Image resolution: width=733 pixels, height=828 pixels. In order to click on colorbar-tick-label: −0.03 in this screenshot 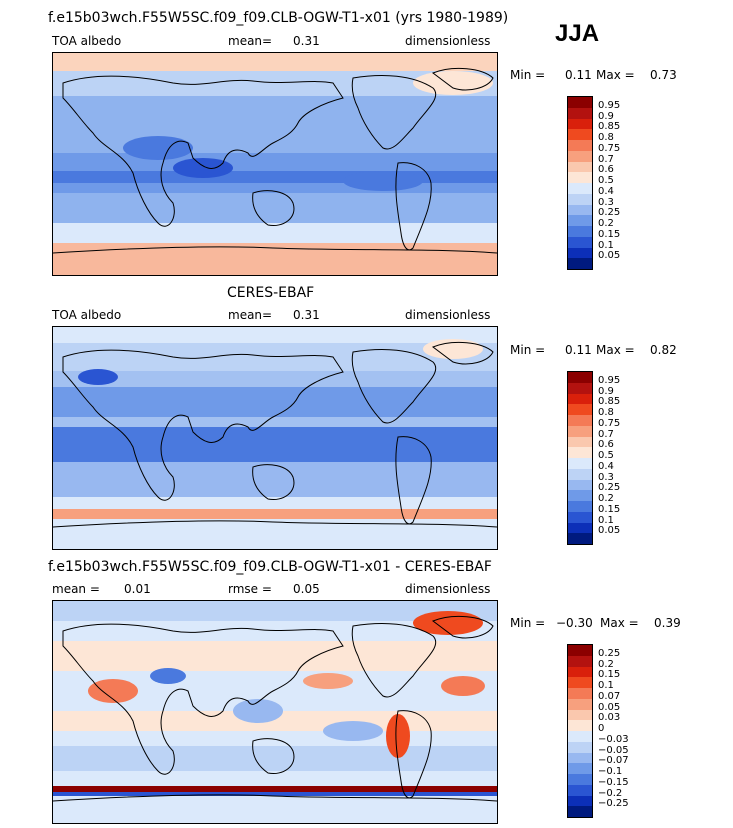, I will do `click(613, 739)`.